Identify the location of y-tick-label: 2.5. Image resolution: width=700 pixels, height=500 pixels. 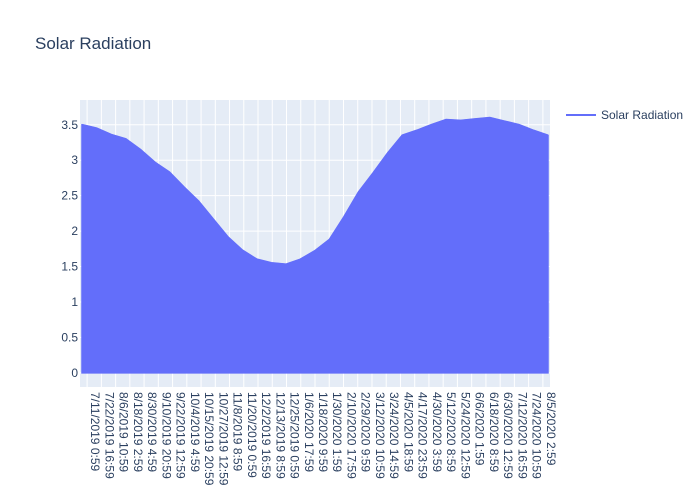
(69, 196).